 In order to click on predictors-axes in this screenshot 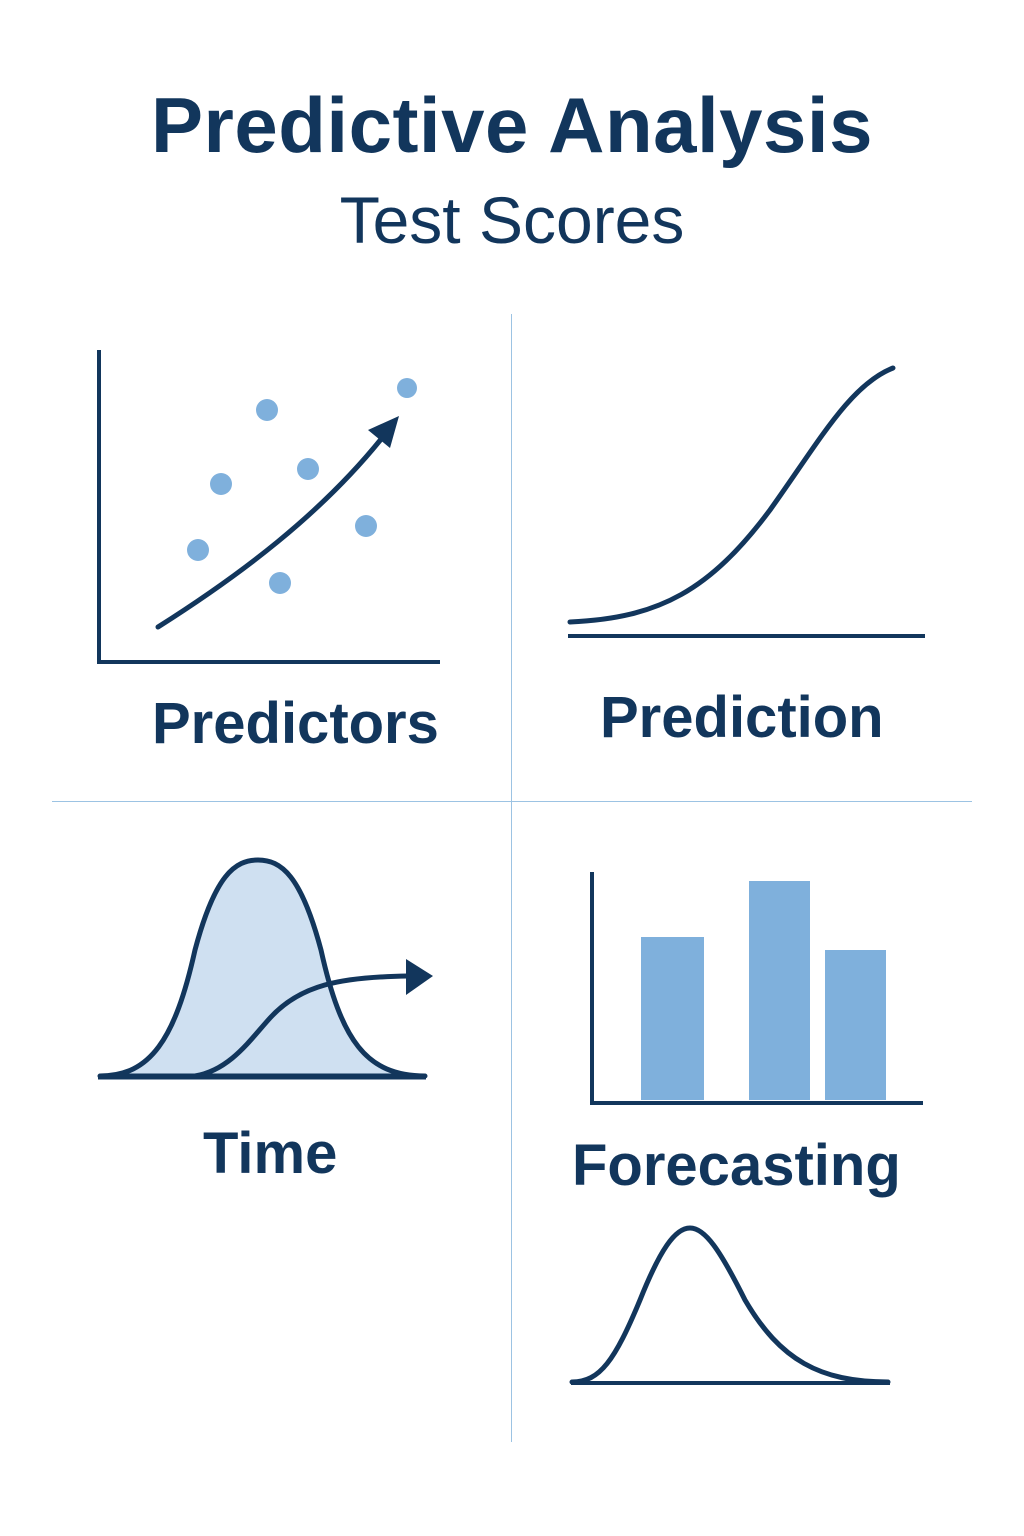, I will do `click(268, 507)`.